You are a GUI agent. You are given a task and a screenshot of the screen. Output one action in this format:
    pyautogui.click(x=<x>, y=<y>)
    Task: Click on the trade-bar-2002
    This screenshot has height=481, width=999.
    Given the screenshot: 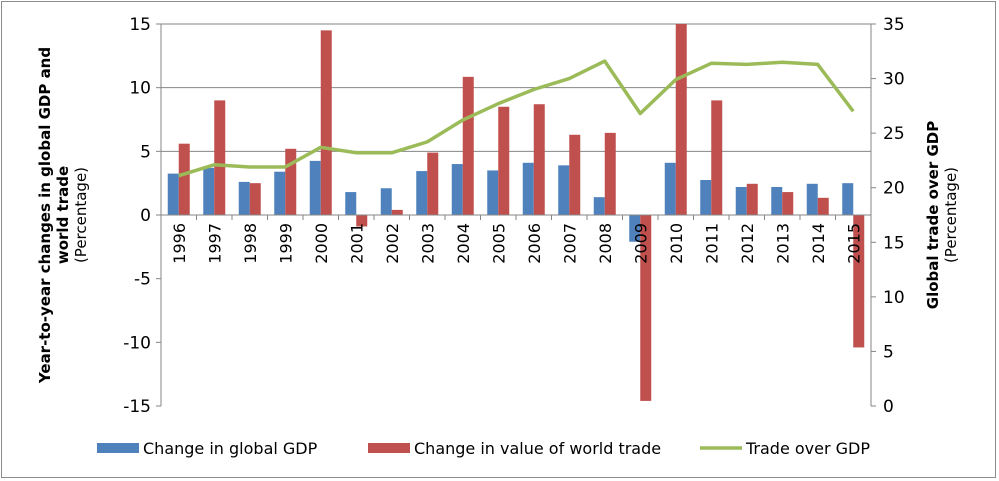 What is the action you would take?
    pyautogui.click(x=397, y=212)
    